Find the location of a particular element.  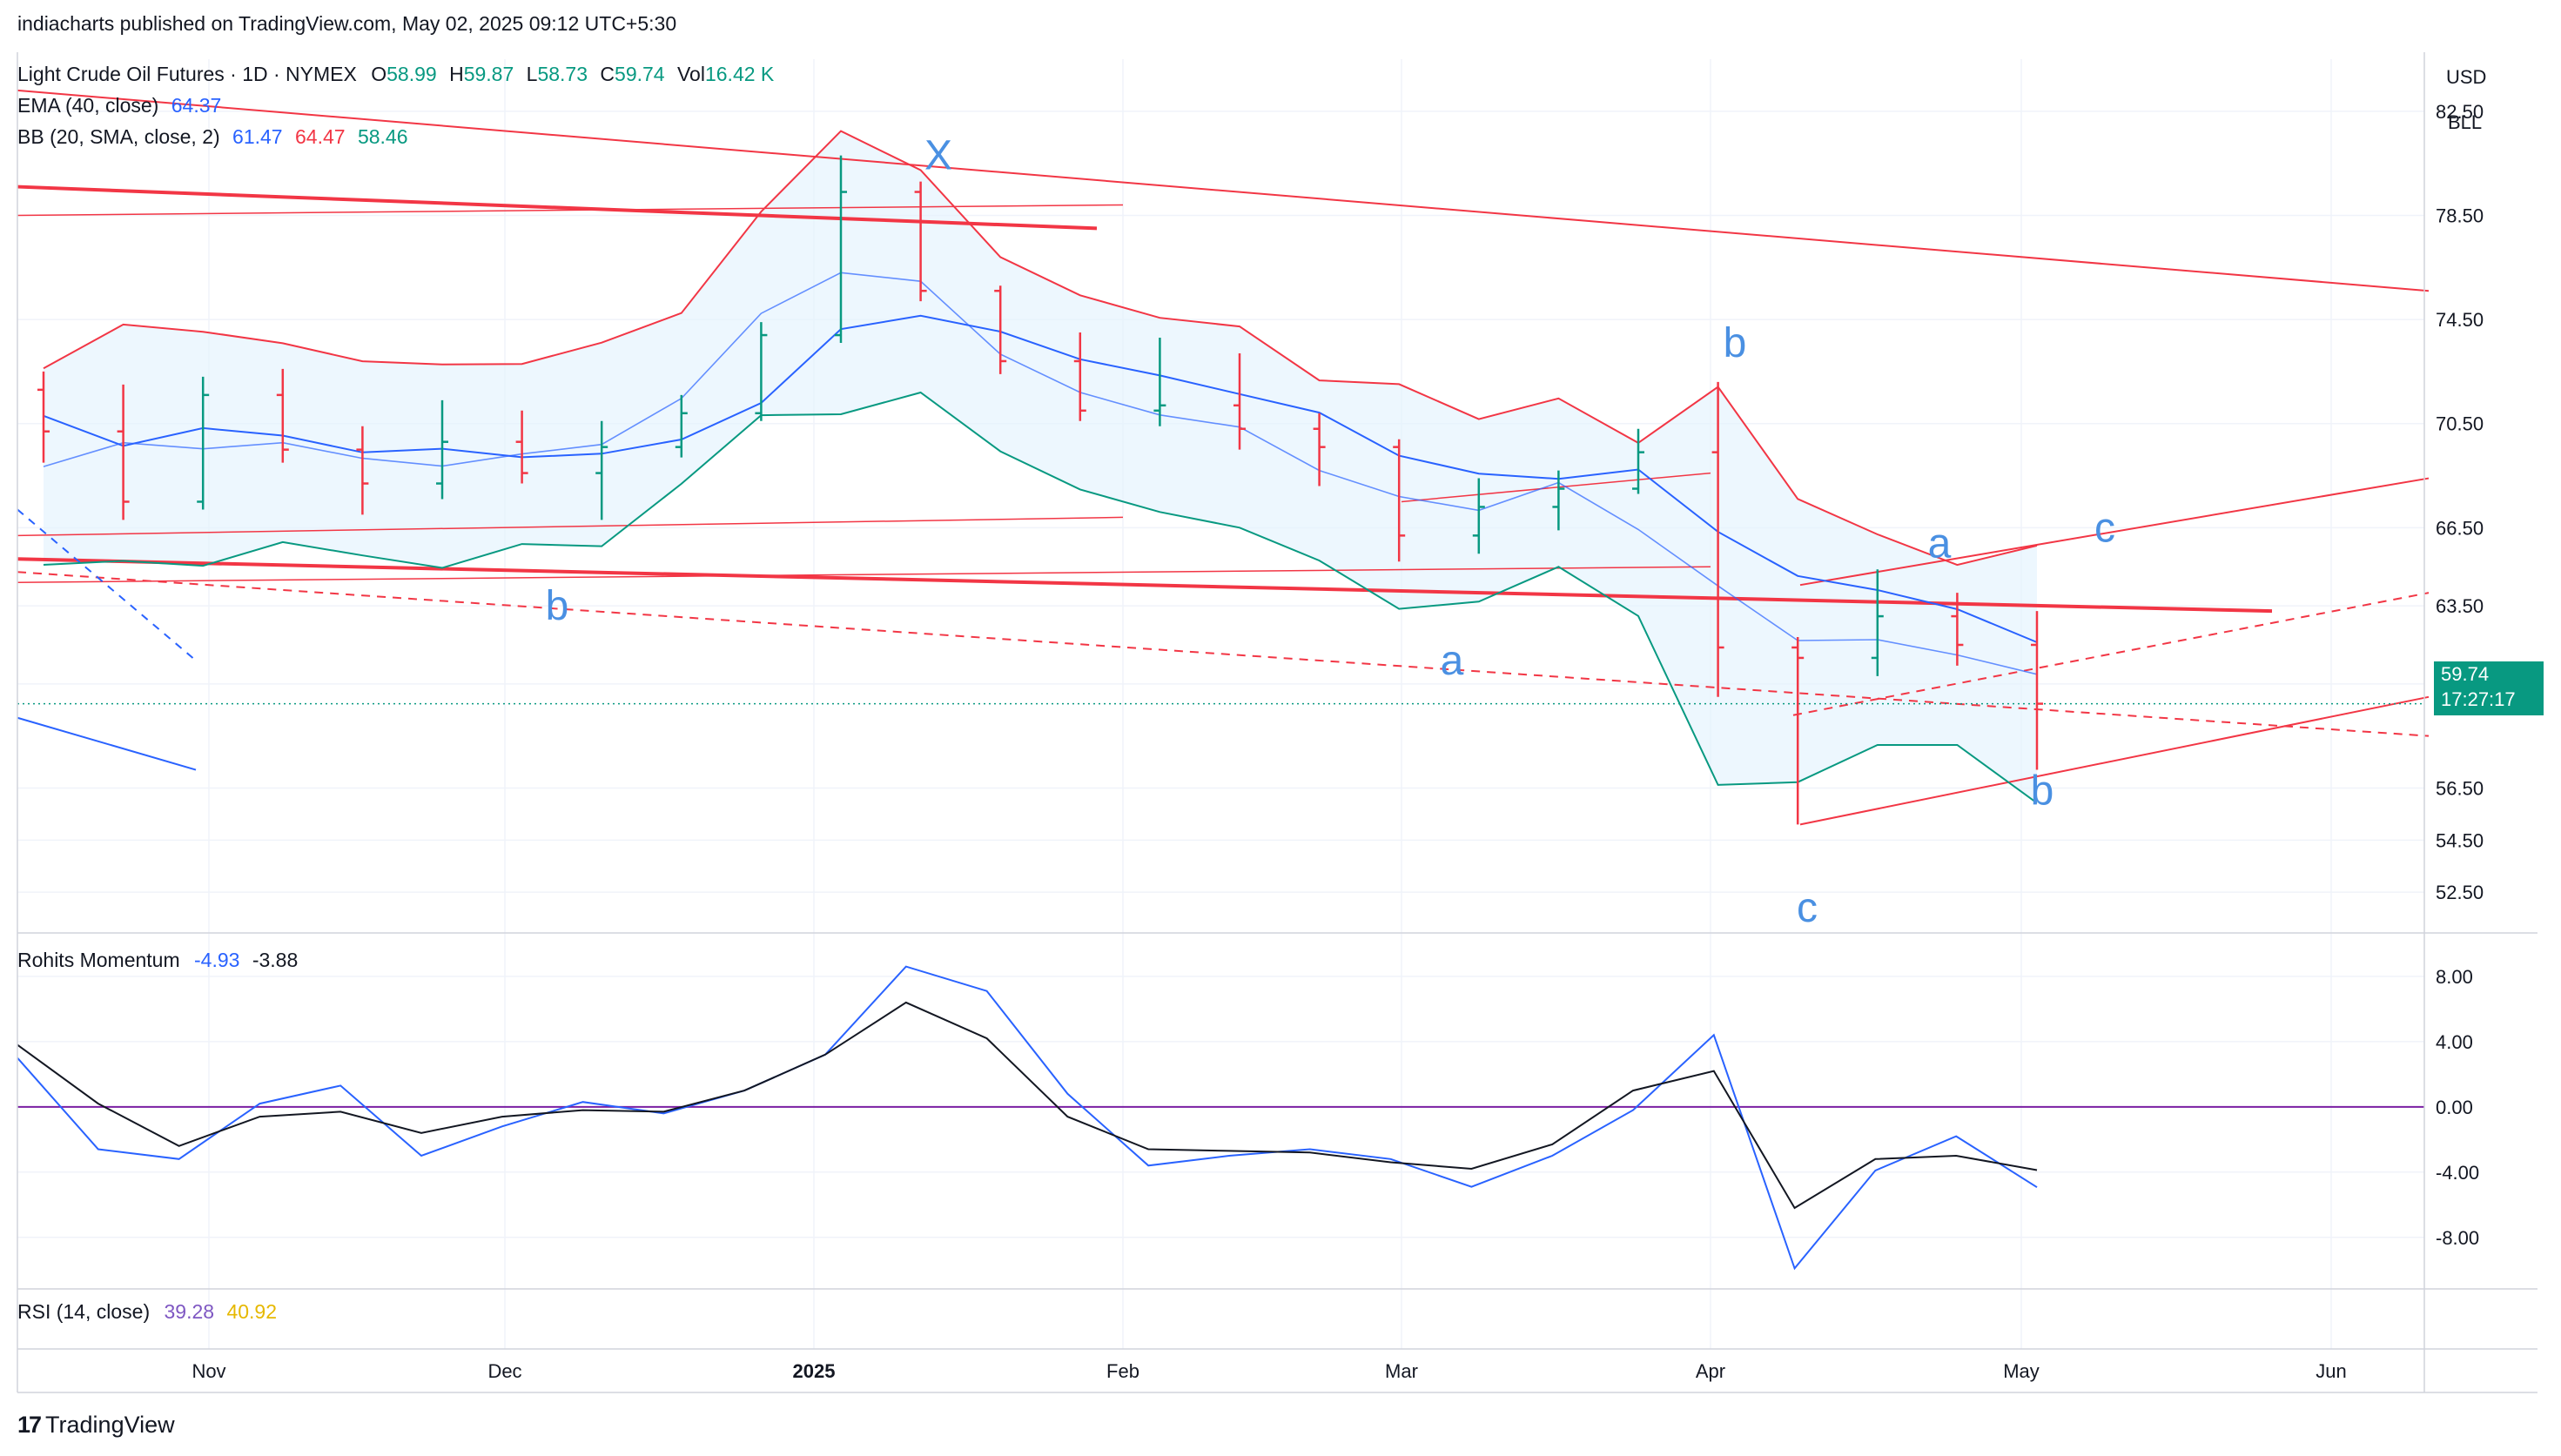

momentum-slow-line is located at coordinates (1027, 1105).